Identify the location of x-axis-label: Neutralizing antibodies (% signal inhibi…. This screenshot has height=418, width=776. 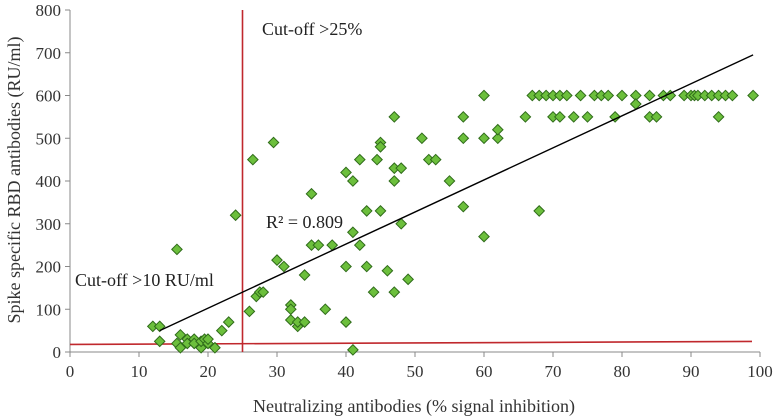
(414, 406).